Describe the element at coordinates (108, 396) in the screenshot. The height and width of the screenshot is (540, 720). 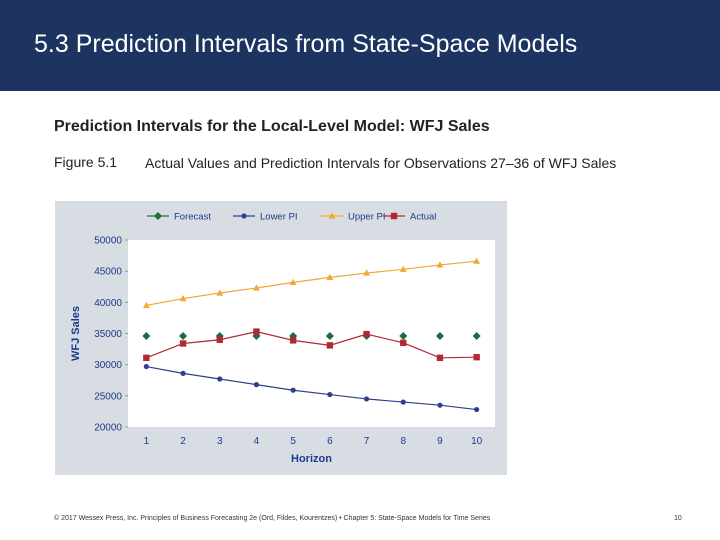
I see `y-tick-label: 25000` at that location.